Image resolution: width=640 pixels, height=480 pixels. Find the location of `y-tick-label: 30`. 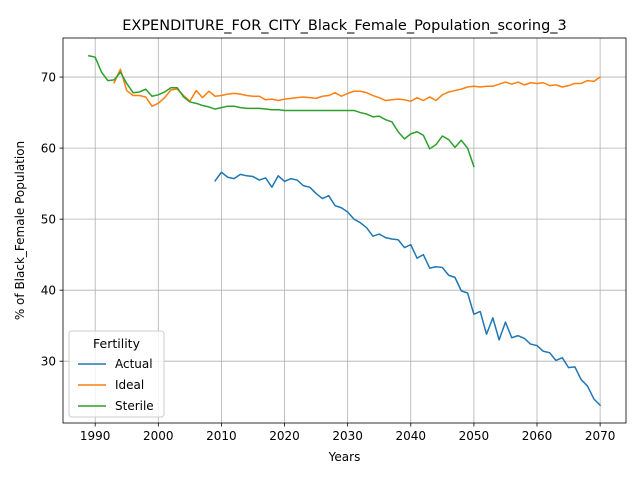

y-tick-label: 30 is located at coordinates (48, 362).